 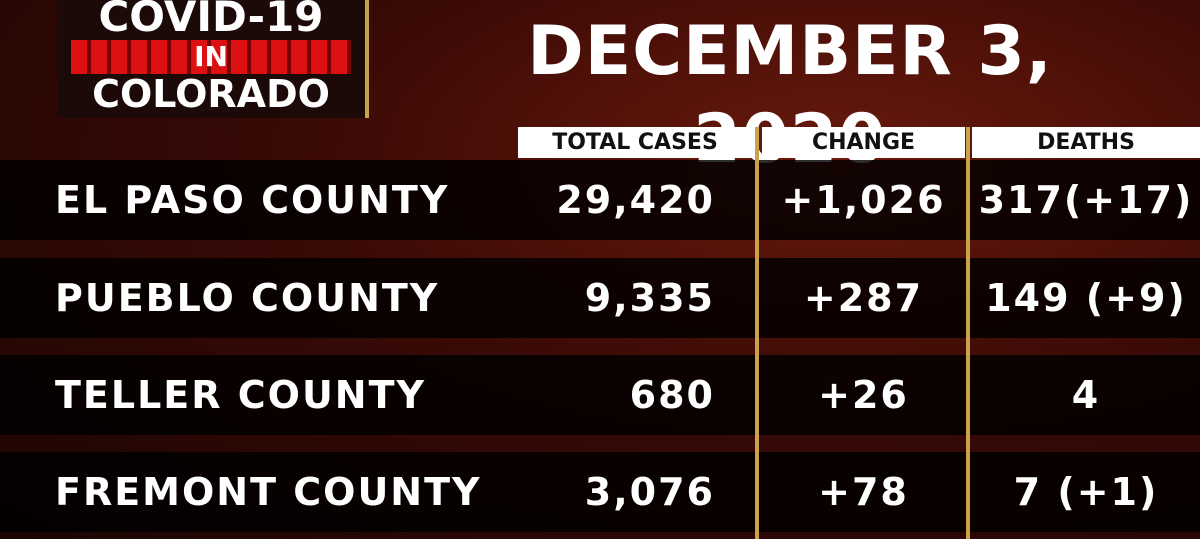 What do you see at coordinates (252, 200) in the screenshot?
I see `county-name: EL PASO COUNTY` at bounding box center [252, 200].